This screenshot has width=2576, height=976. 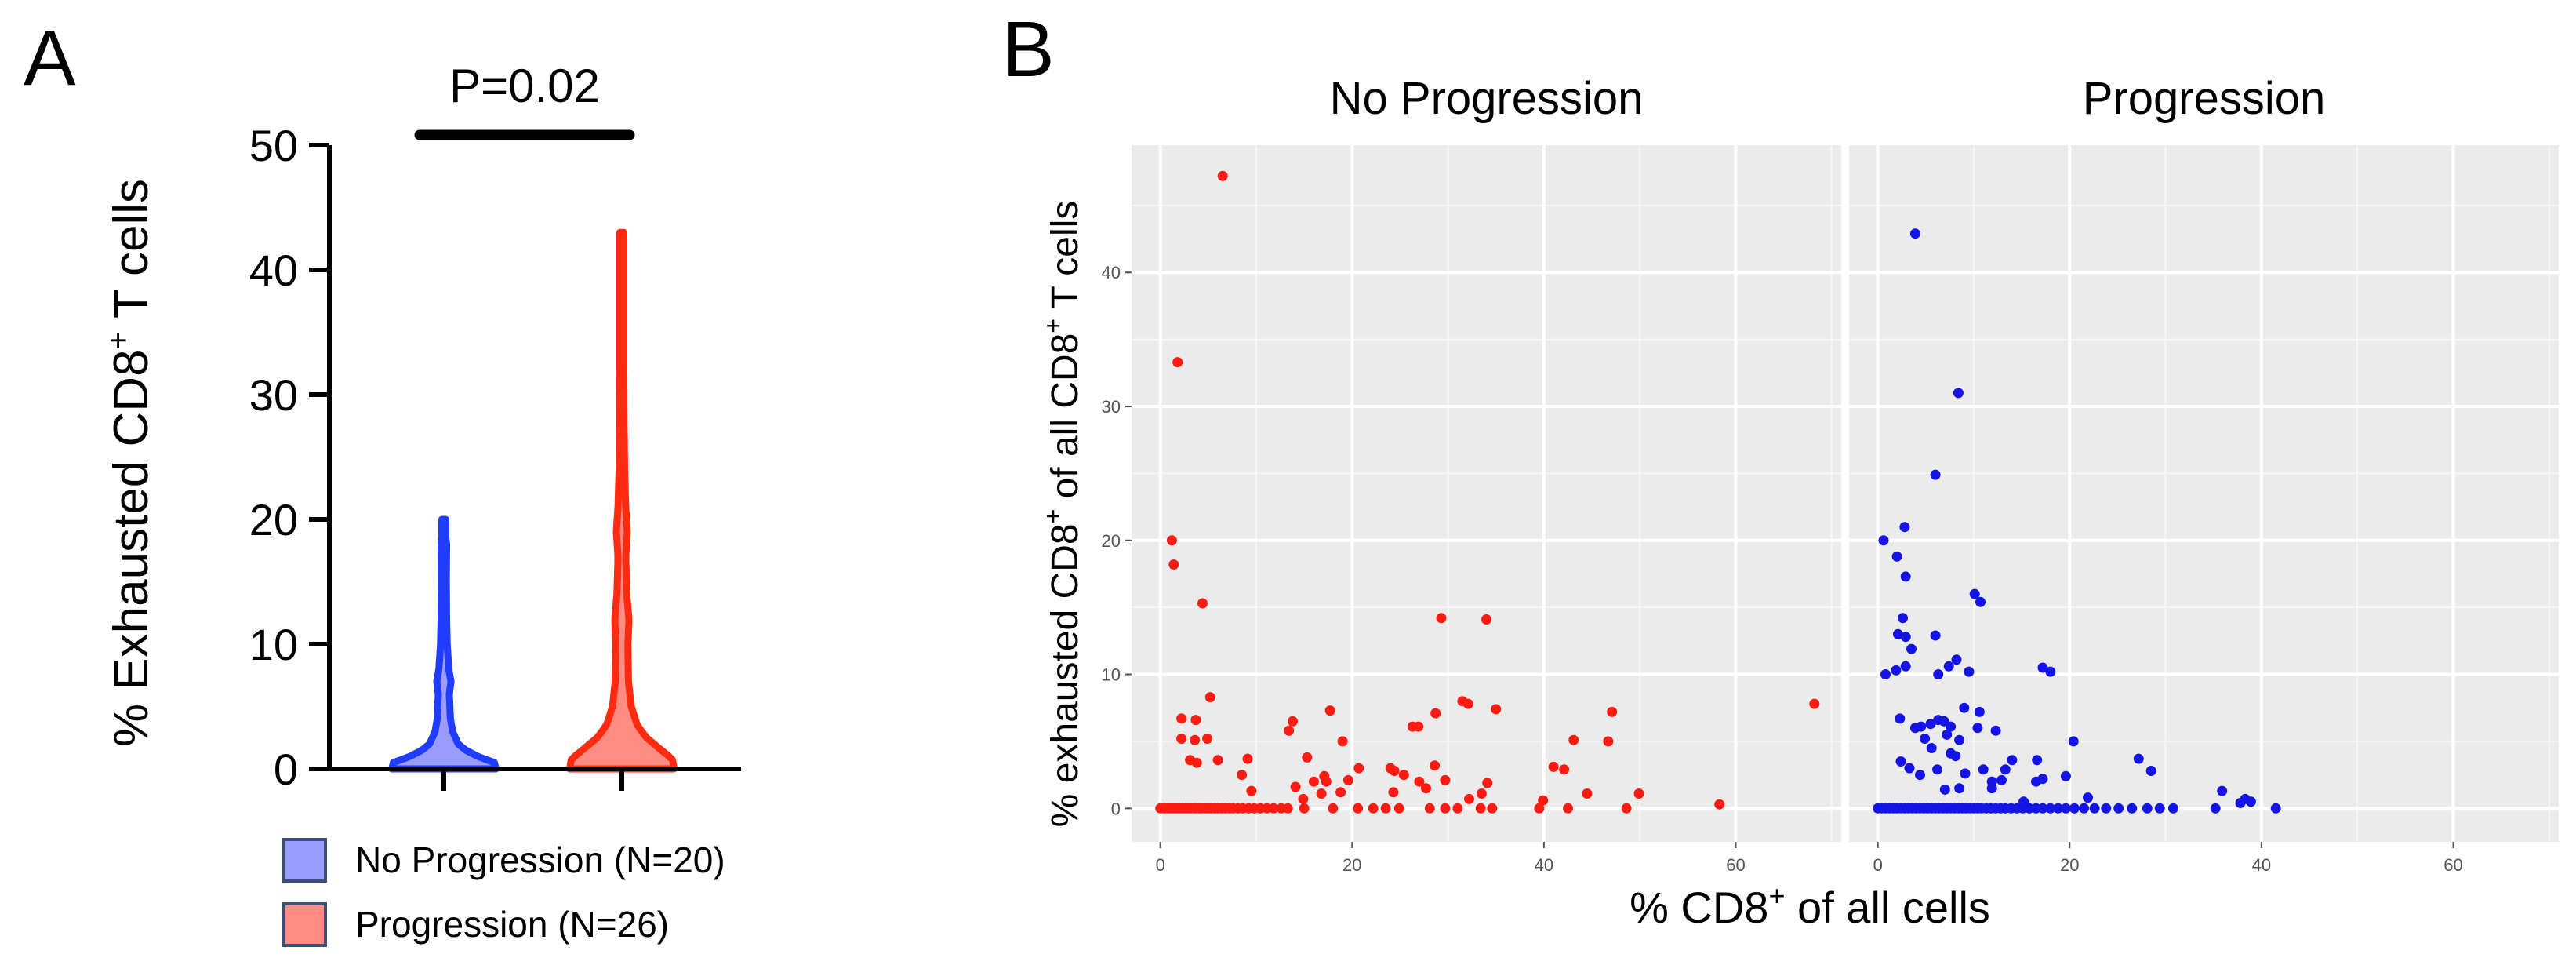 I want to click on legend-label-no-progression: No Progression (N=20), so click(x=540, y=859).